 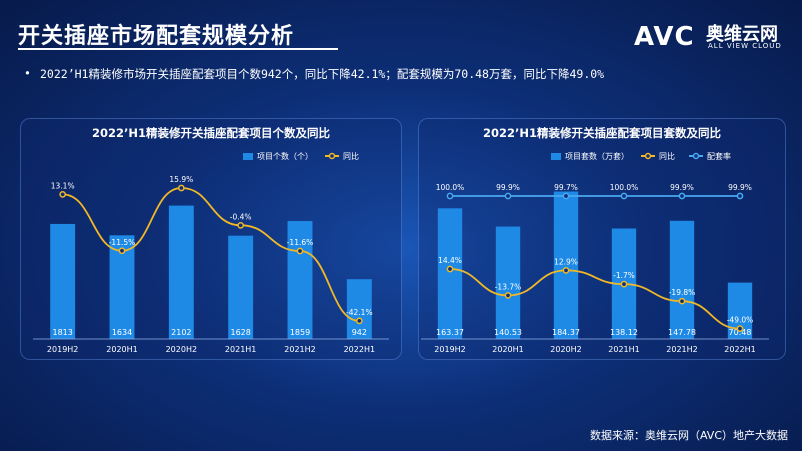 What do you see at coordinates (359, 332) in the screenshot?
I see `bar-value-label: 942` at bounding box center [359, 332].